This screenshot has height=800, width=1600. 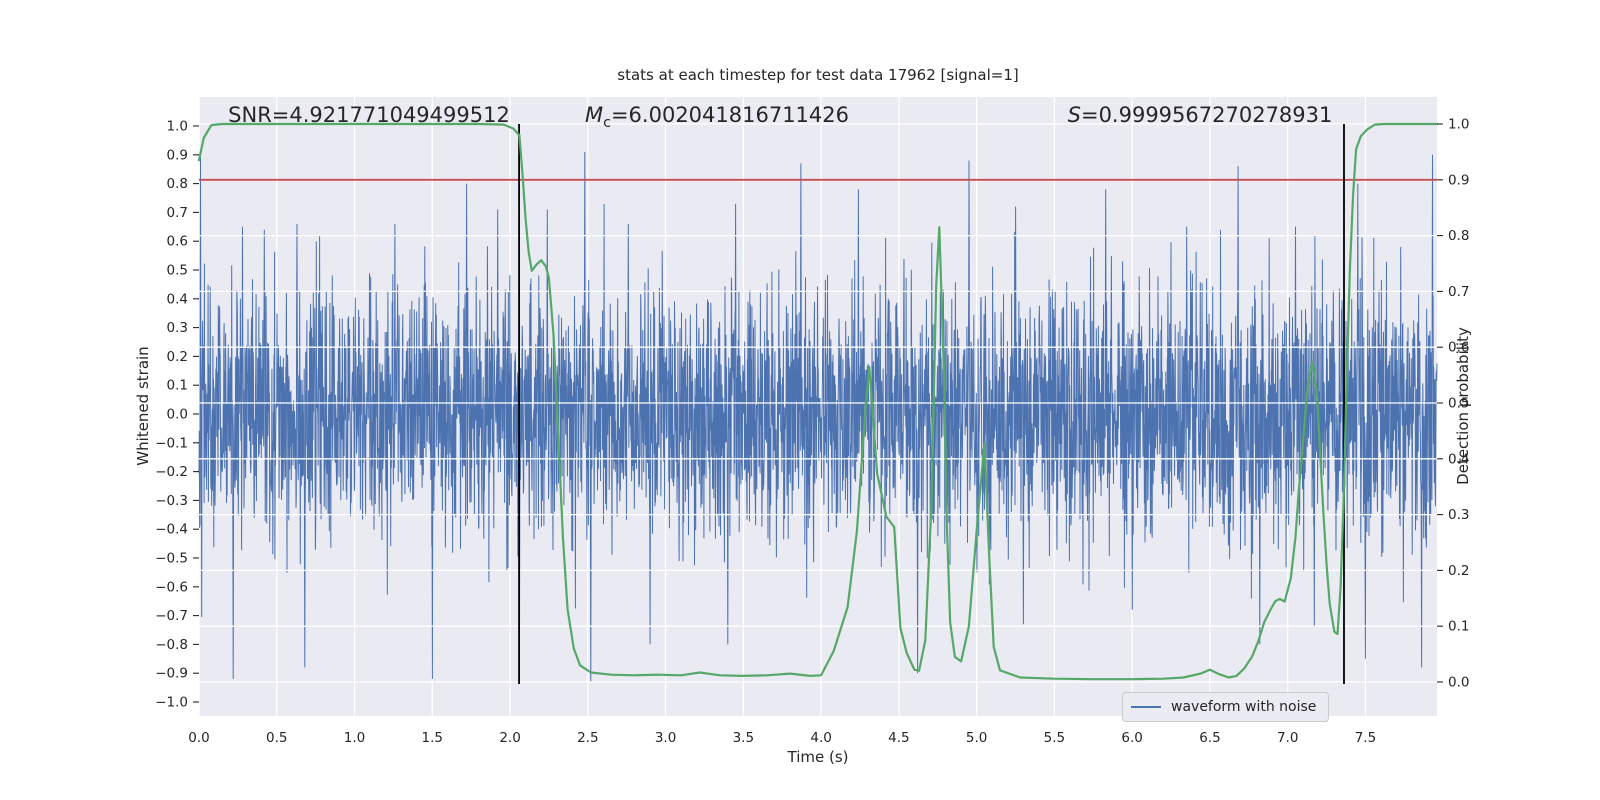 What do you see at coordinates (171, 530) in the screenshot?
I see `y-tick-label-left: −0.4` at bounding box center [171, 530].